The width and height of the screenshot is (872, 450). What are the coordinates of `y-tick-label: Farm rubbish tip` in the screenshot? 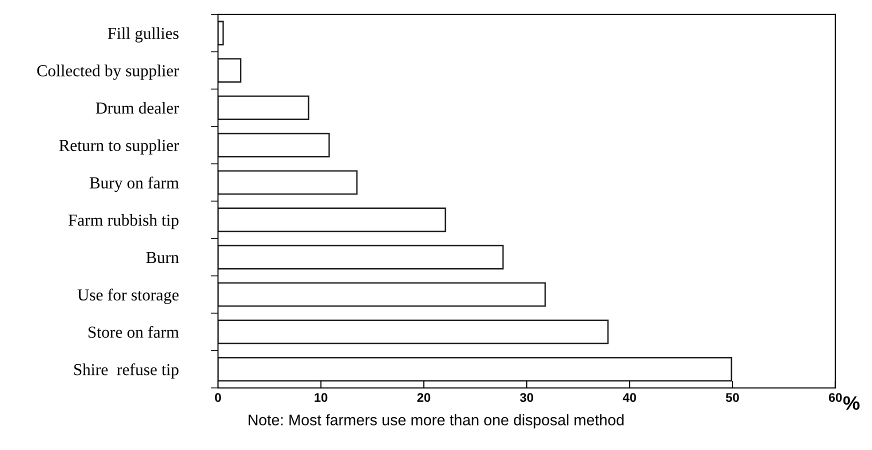 It's located at (123, 222).